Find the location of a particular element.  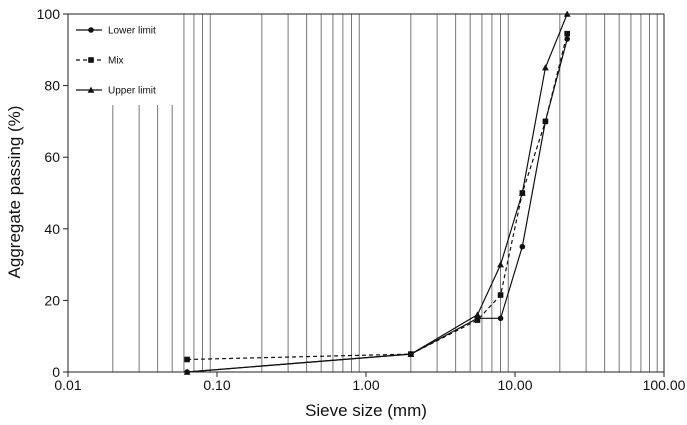

x-tick-label: 0.01 is located at coordinates (67, 385).